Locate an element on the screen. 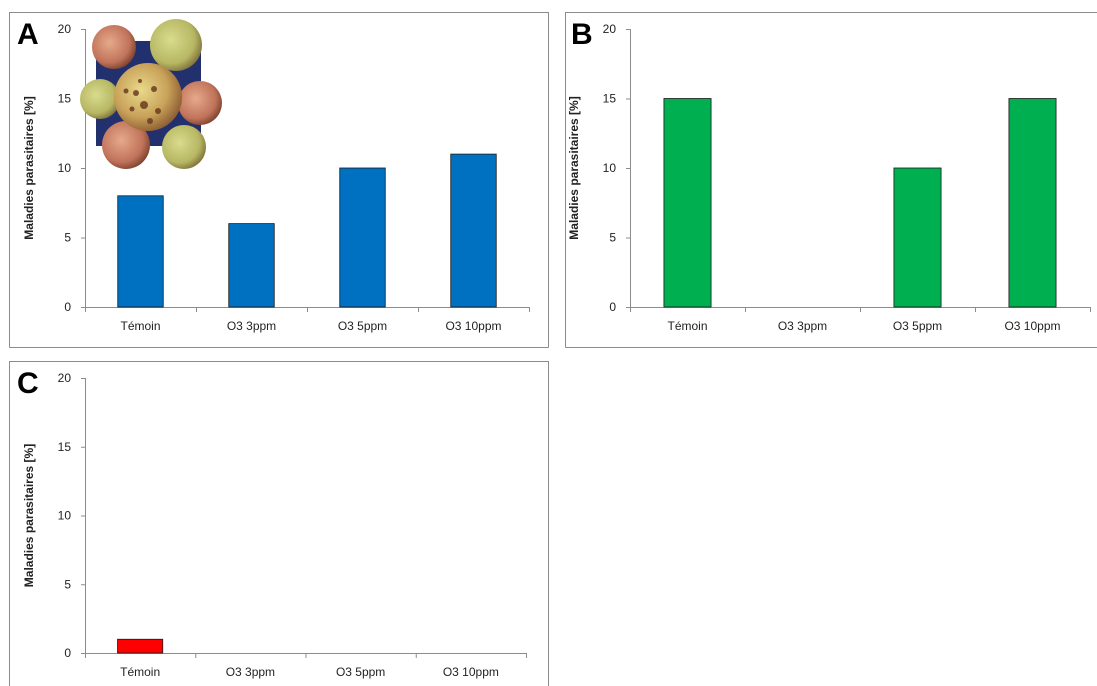  chart-c-y-tick-label: 0 is located at coordinates (67, 653).